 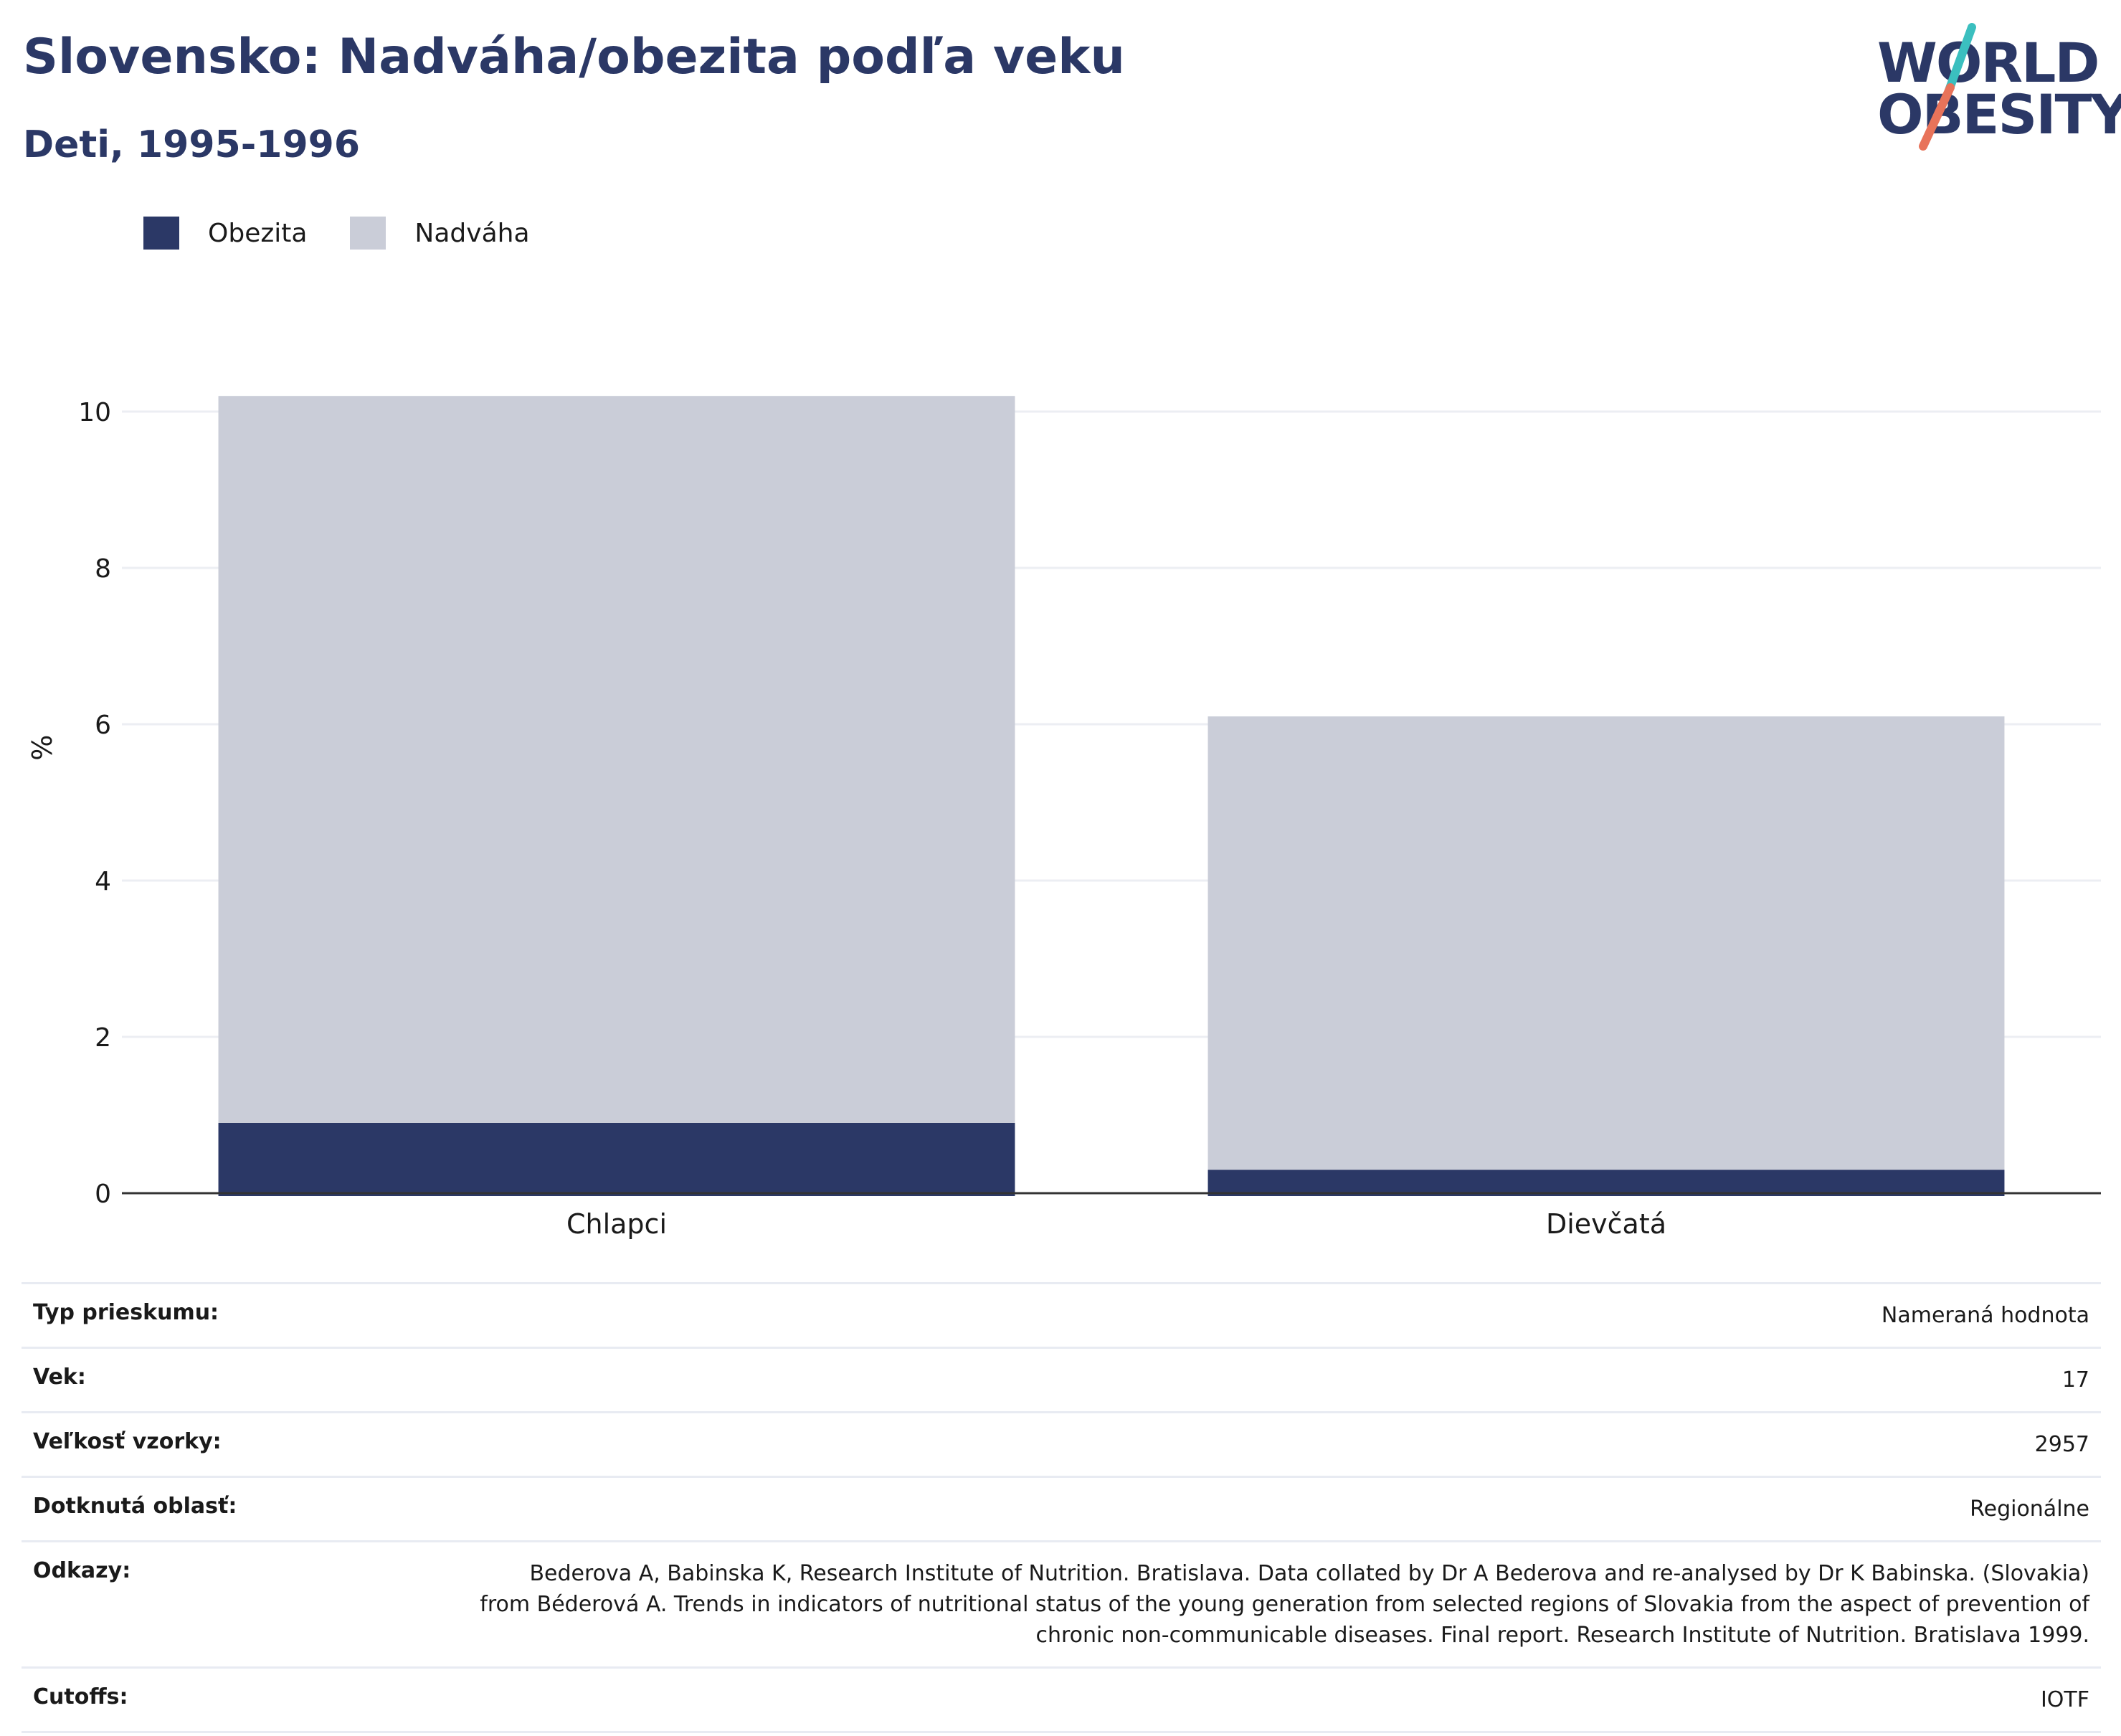 What do you see at coordinates (2061, 1444) in the screenshot?
I see `metadata-value: 2957` at bounding box center [2061, 1444].